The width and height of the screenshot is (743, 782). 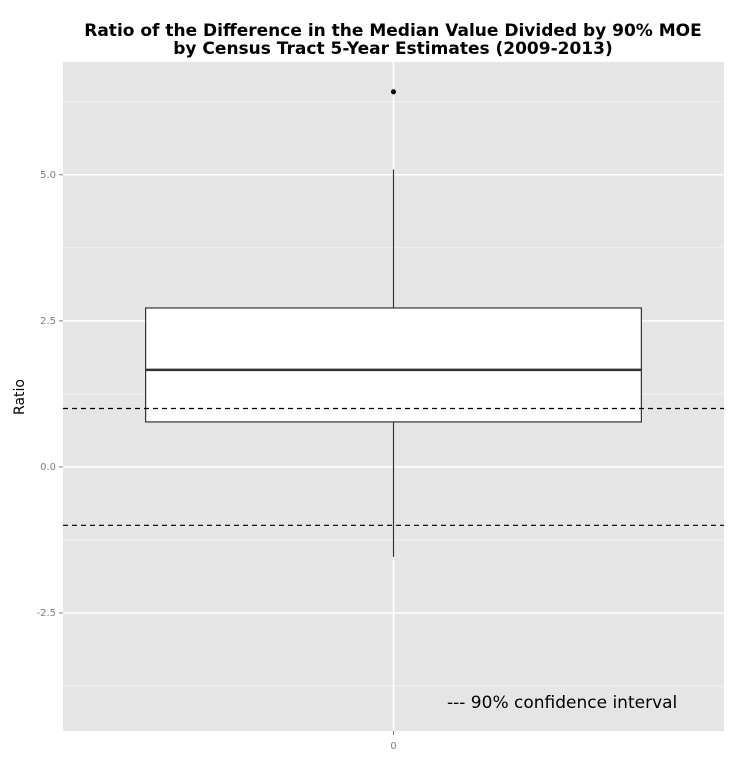 What do you see at coordinates (393, 92) in the screenshot?
I see `outlier` at bounding box center [393, 92].